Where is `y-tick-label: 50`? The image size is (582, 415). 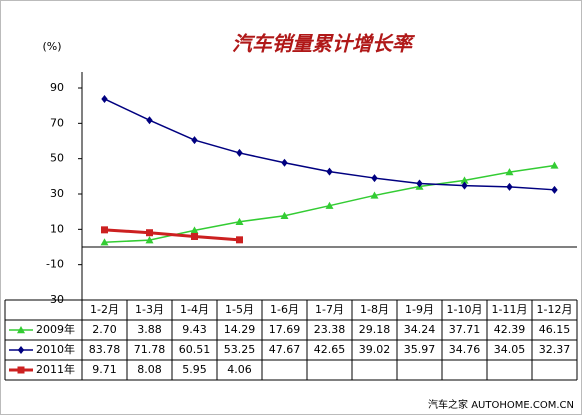
y-tick-label: 50 is located at coordinates (57, 158).